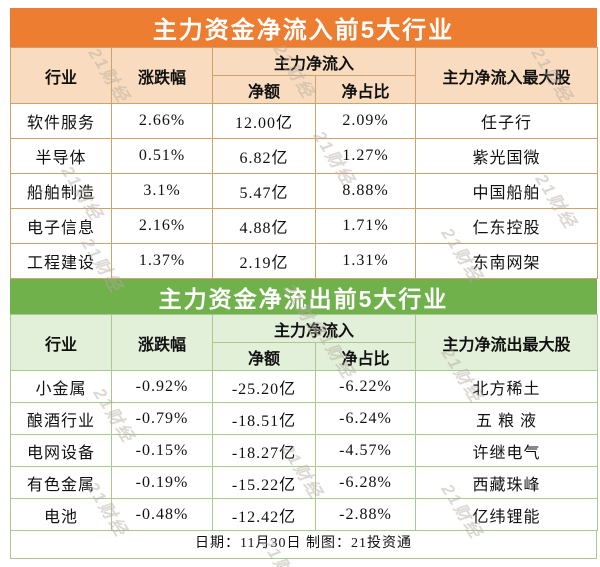 Image resolution: width=600 pixels, height=567 pixels. Describe the element at coordinates (507, 261) in the screenshot. I see `cell-top-stock: 东南网架` at that location.